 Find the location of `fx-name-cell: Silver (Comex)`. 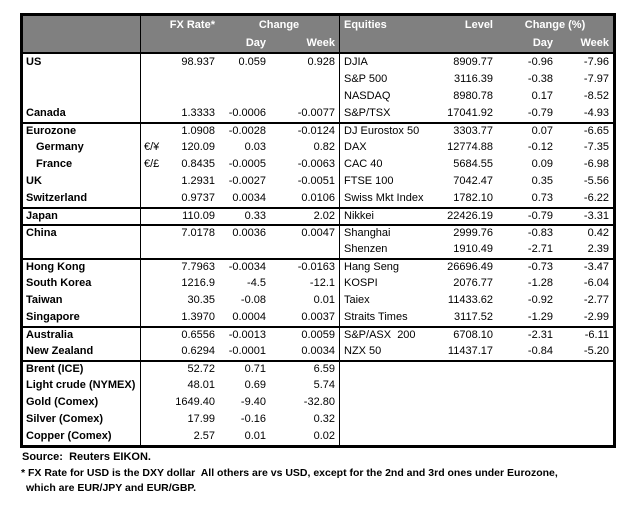

fx-name-cell: Silver (Comex) is located at coordinates (82, 419).